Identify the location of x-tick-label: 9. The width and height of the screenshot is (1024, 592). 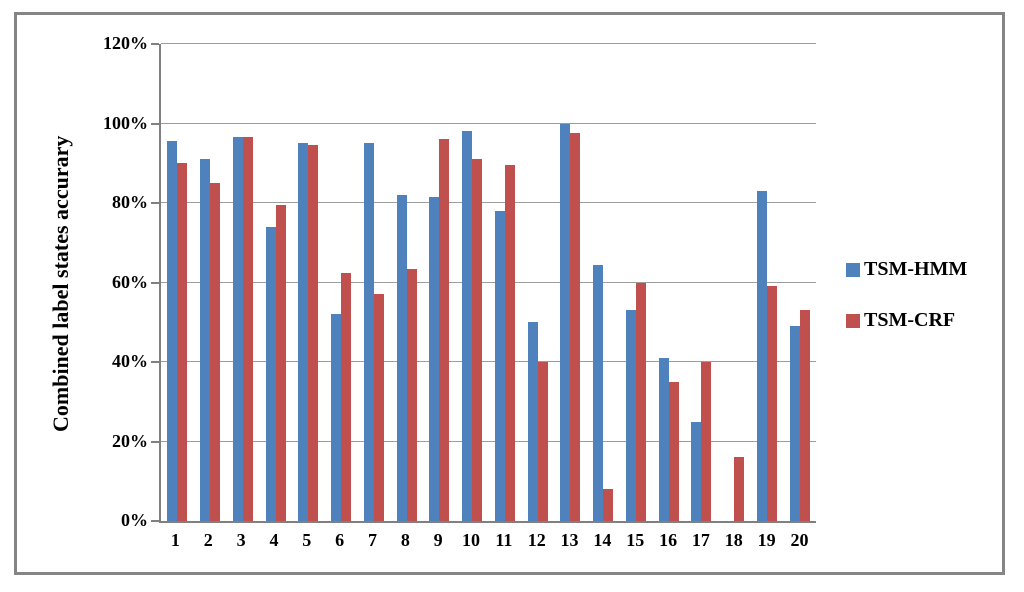
(438, 540).